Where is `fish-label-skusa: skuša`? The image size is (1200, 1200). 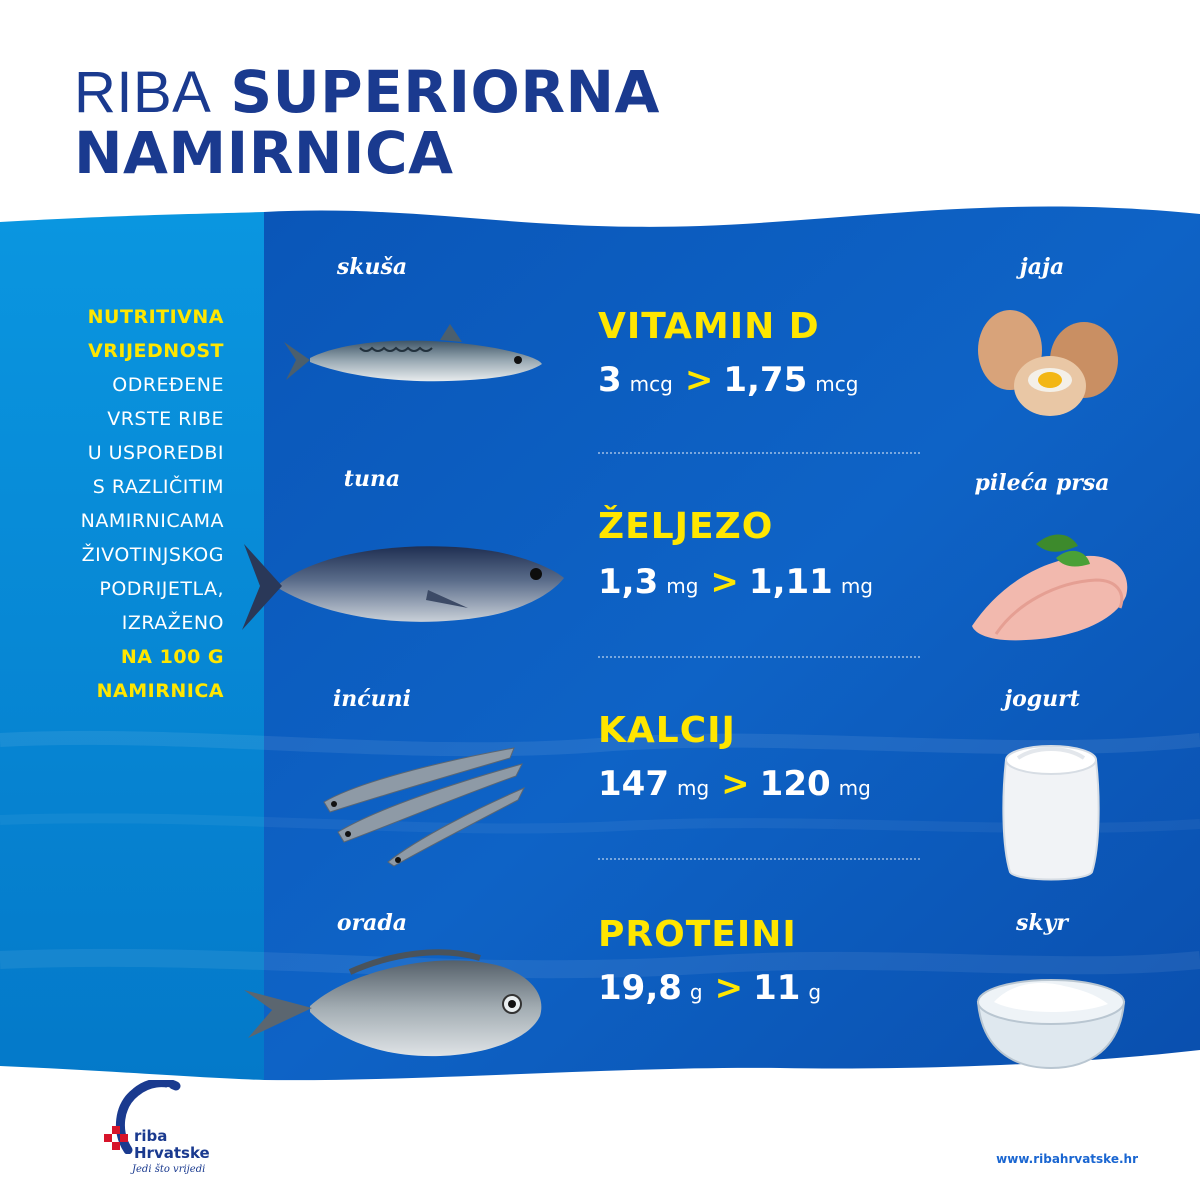 fish-label-skusa: skuša is located at coordinates (372, 267).